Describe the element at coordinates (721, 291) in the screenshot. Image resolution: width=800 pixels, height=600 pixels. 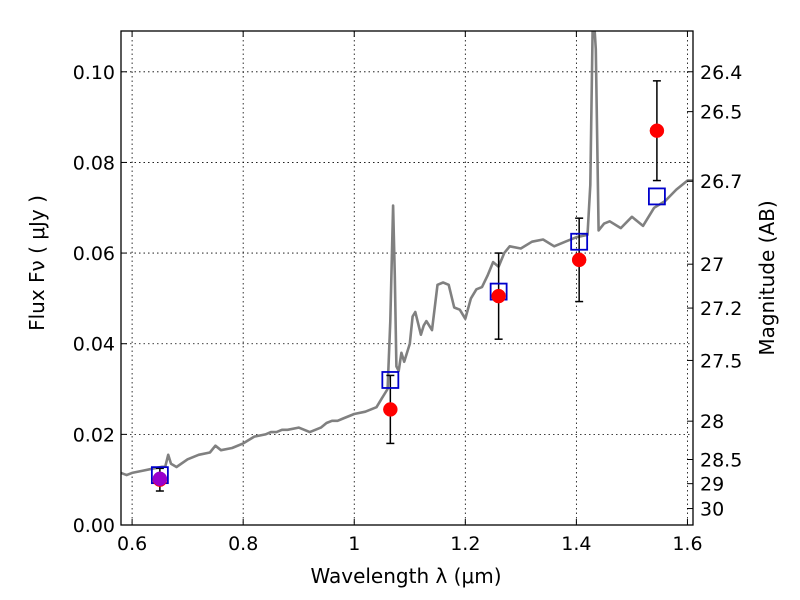
I see `magnitude-tick-labels: 26.4 26.5 26.7 27 27.2 27.5 28 28.5 29 30` at that location.